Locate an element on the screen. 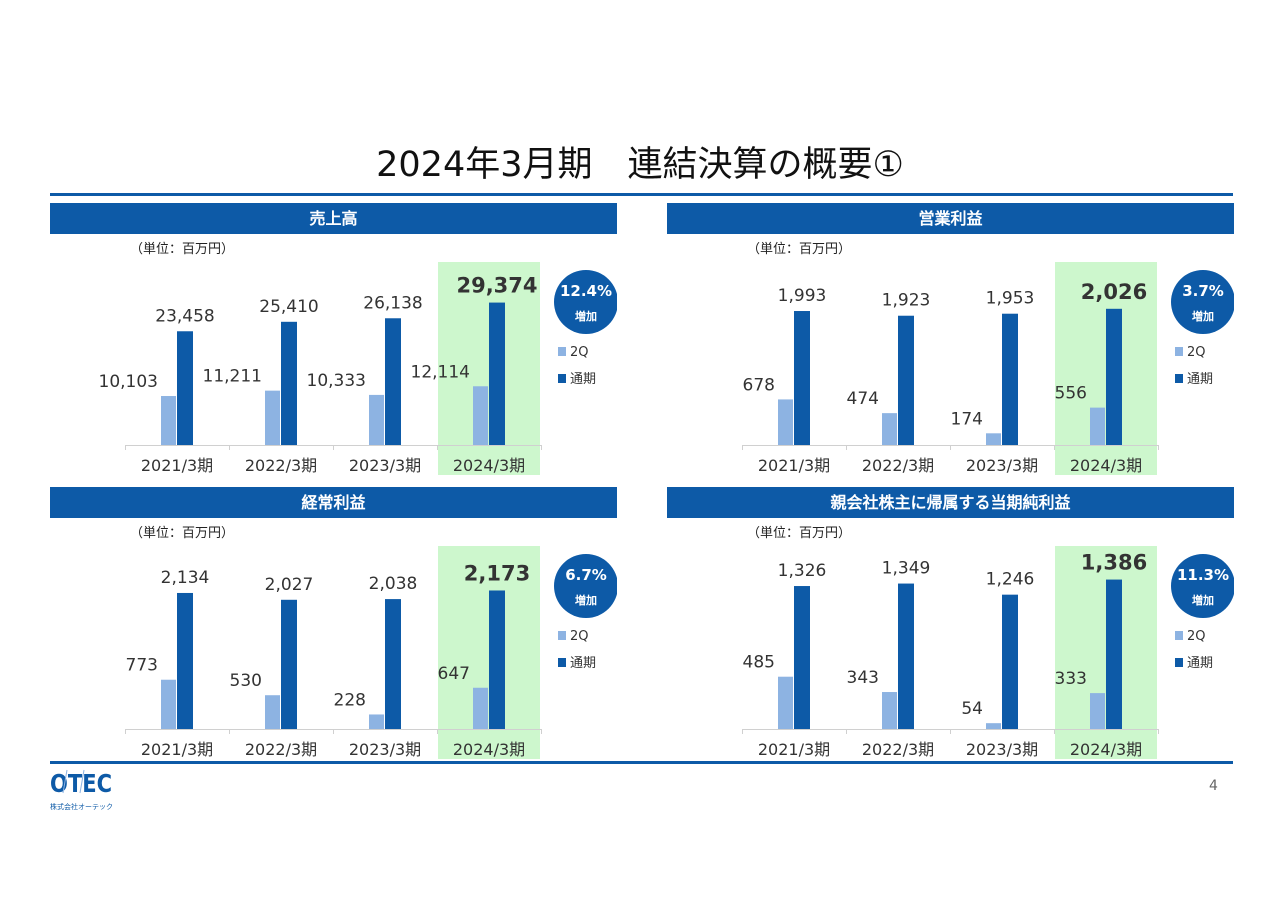 This screenshot has width=1280, height=904. data-label-2q: 343 is located at coordinates (863, 678).